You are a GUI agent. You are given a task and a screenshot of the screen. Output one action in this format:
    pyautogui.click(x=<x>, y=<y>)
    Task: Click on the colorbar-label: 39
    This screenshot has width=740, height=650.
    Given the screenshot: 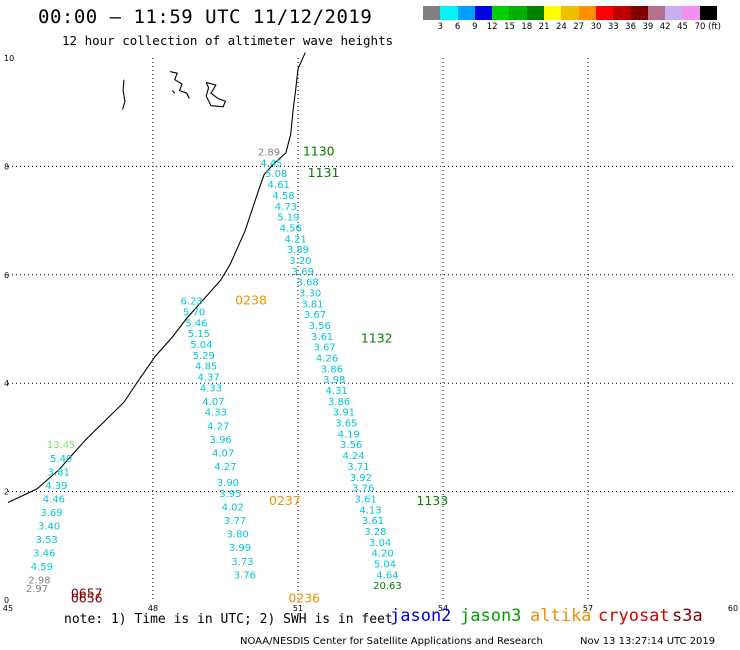 What is the action you would take?
    pyautogui.click(x=648, y=27)
    